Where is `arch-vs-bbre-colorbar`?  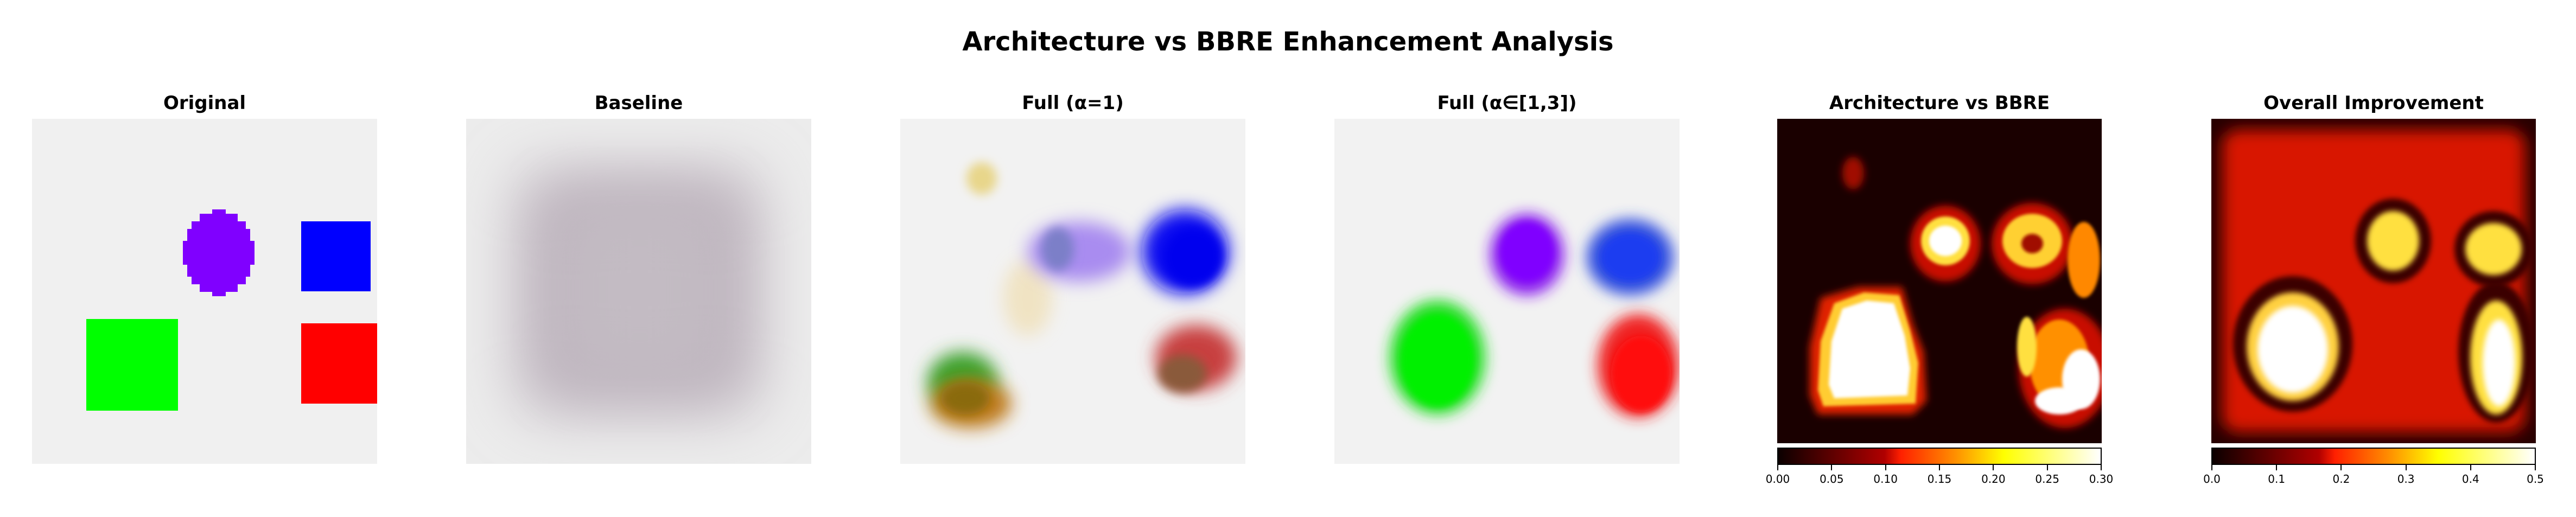 arch-vs-bbre-colorbar is located at coordinates (1940, 456).